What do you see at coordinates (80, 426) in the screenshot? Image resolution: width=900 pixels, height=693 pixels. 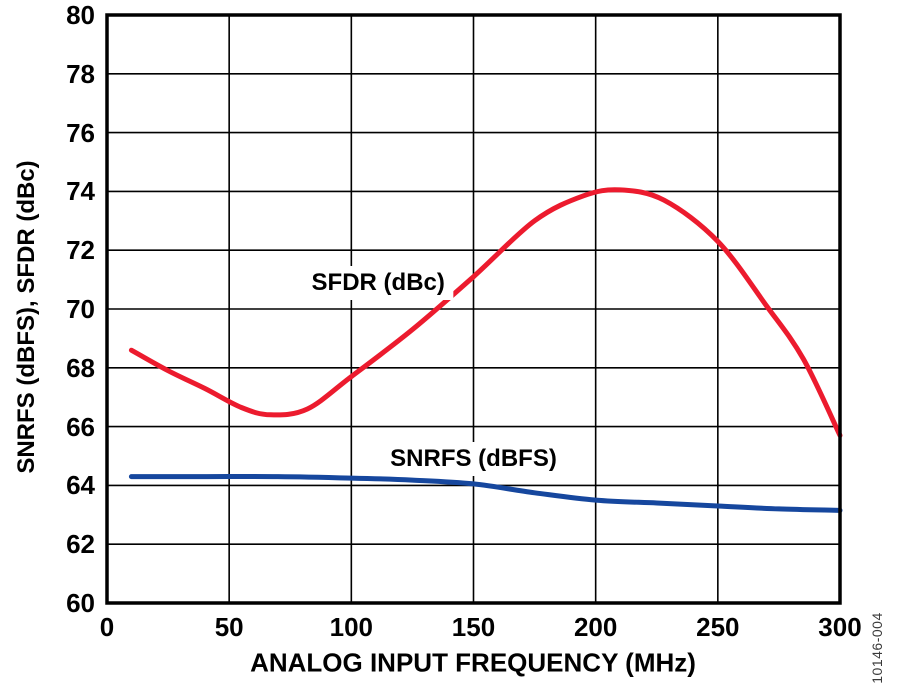 I see `y-tick-label: 66` at bounding box center [80, 426].